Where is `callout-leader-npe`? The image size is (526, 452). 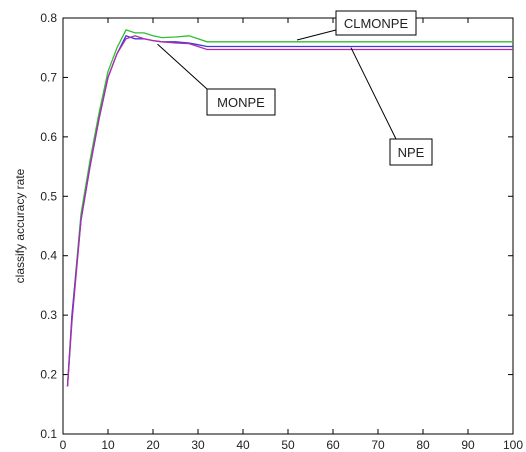 callout-leader-npe is located at coordinates (373, 93).